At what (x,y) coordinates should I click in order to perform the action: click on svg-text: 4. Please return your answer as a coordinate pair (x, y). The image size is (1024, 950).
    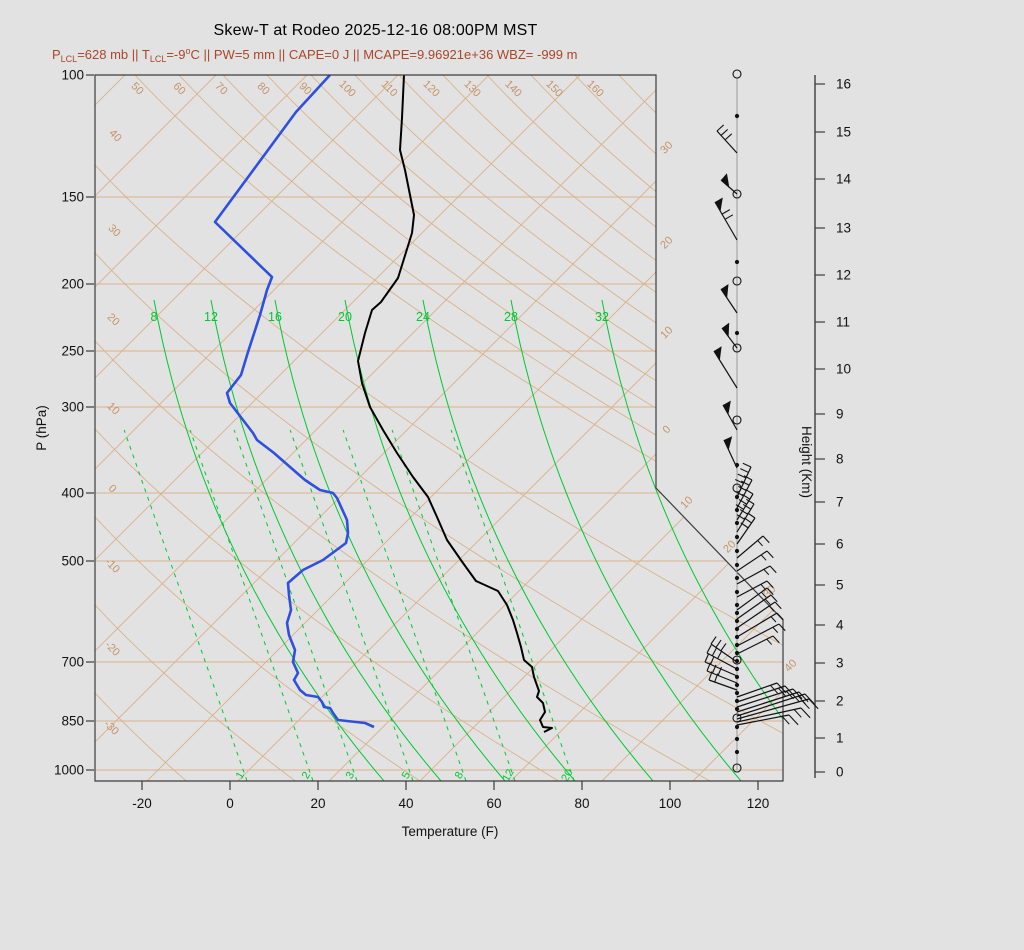
    Looking at the image, I should click on (840, 625).